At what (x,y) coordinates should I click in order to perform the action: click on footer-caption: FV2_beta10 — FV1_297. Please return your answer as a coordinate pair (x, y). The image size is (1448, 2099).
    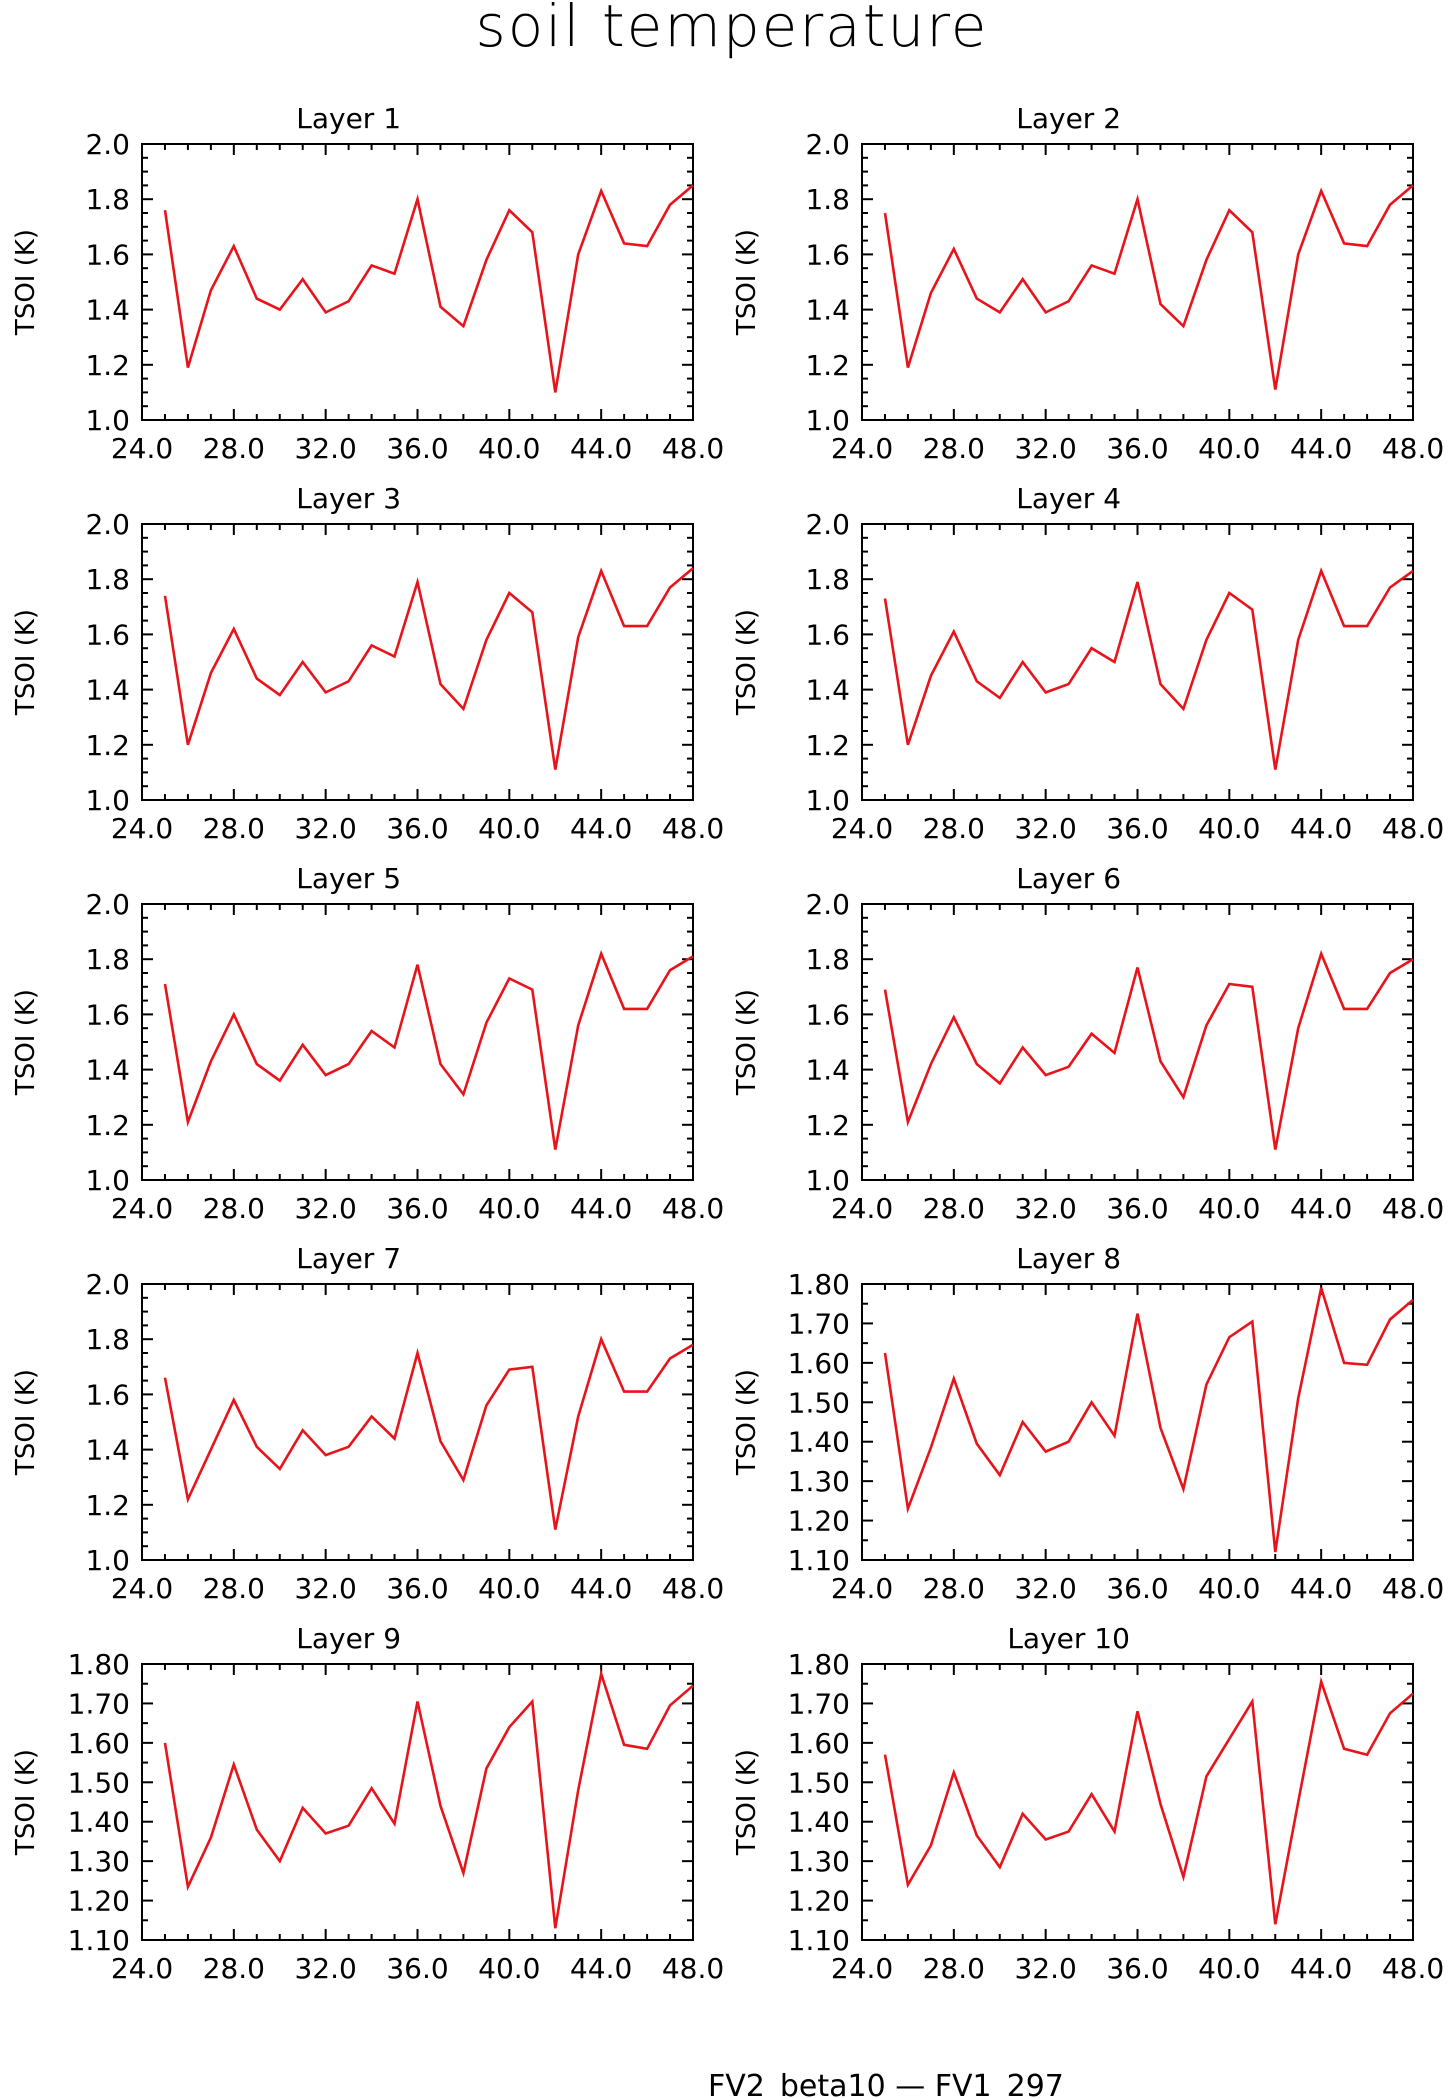
    Looking at the image, I should click on (886, 2084).